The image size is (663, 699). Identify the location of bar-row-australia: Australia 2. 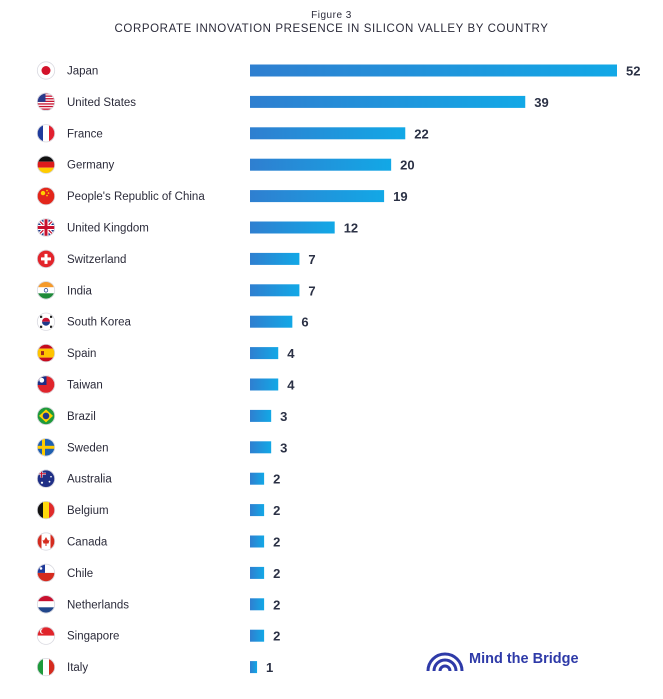
(158, 478).